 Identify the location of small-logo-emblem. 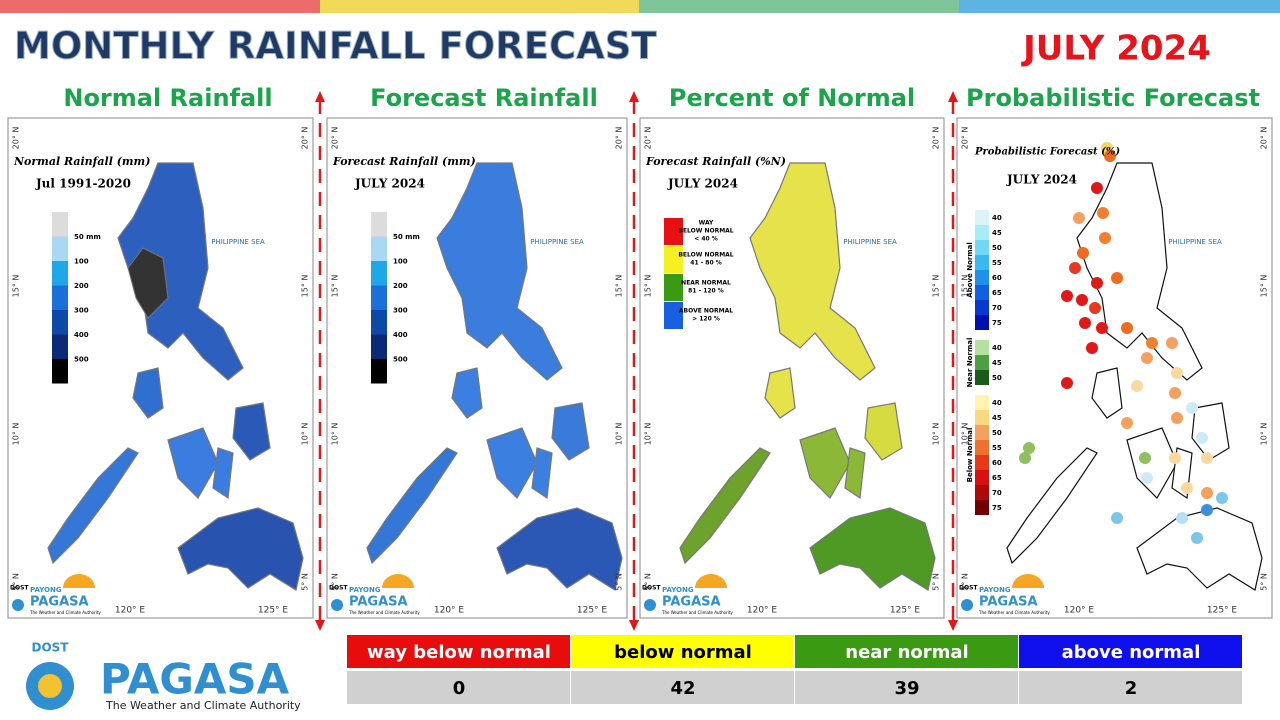
(650, 605).